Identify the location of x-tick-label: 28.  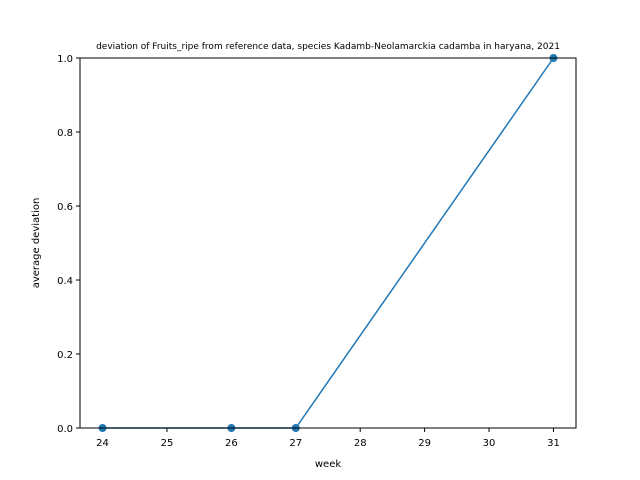
(360, 443).